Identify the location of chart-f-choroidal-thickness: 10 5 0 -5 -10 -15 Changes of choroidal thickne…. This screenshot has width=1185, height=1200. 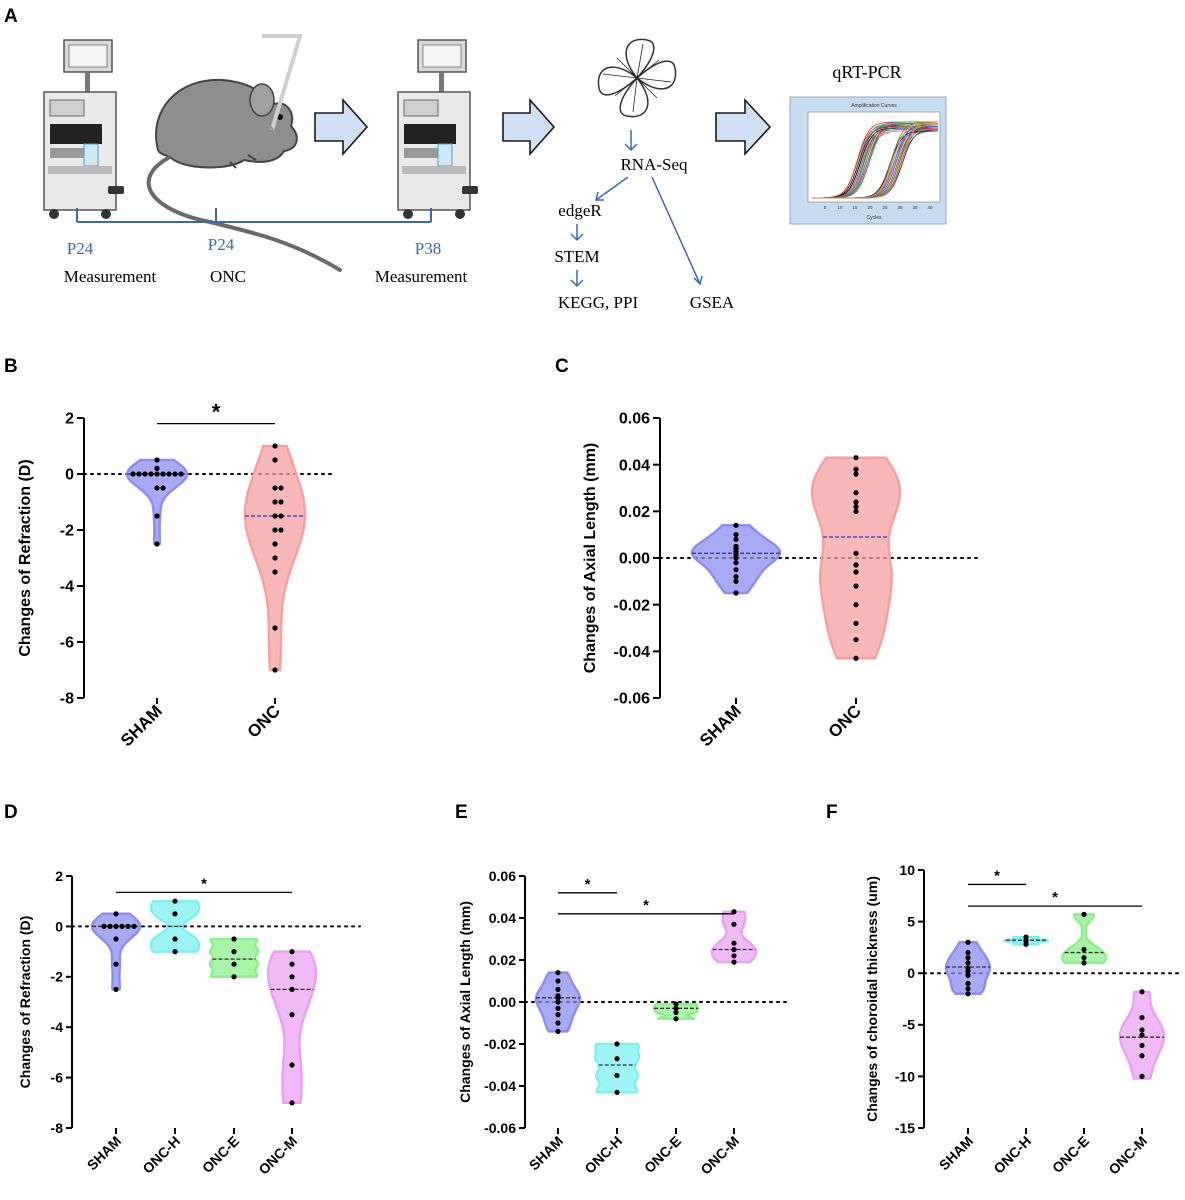
(1022, 1020).